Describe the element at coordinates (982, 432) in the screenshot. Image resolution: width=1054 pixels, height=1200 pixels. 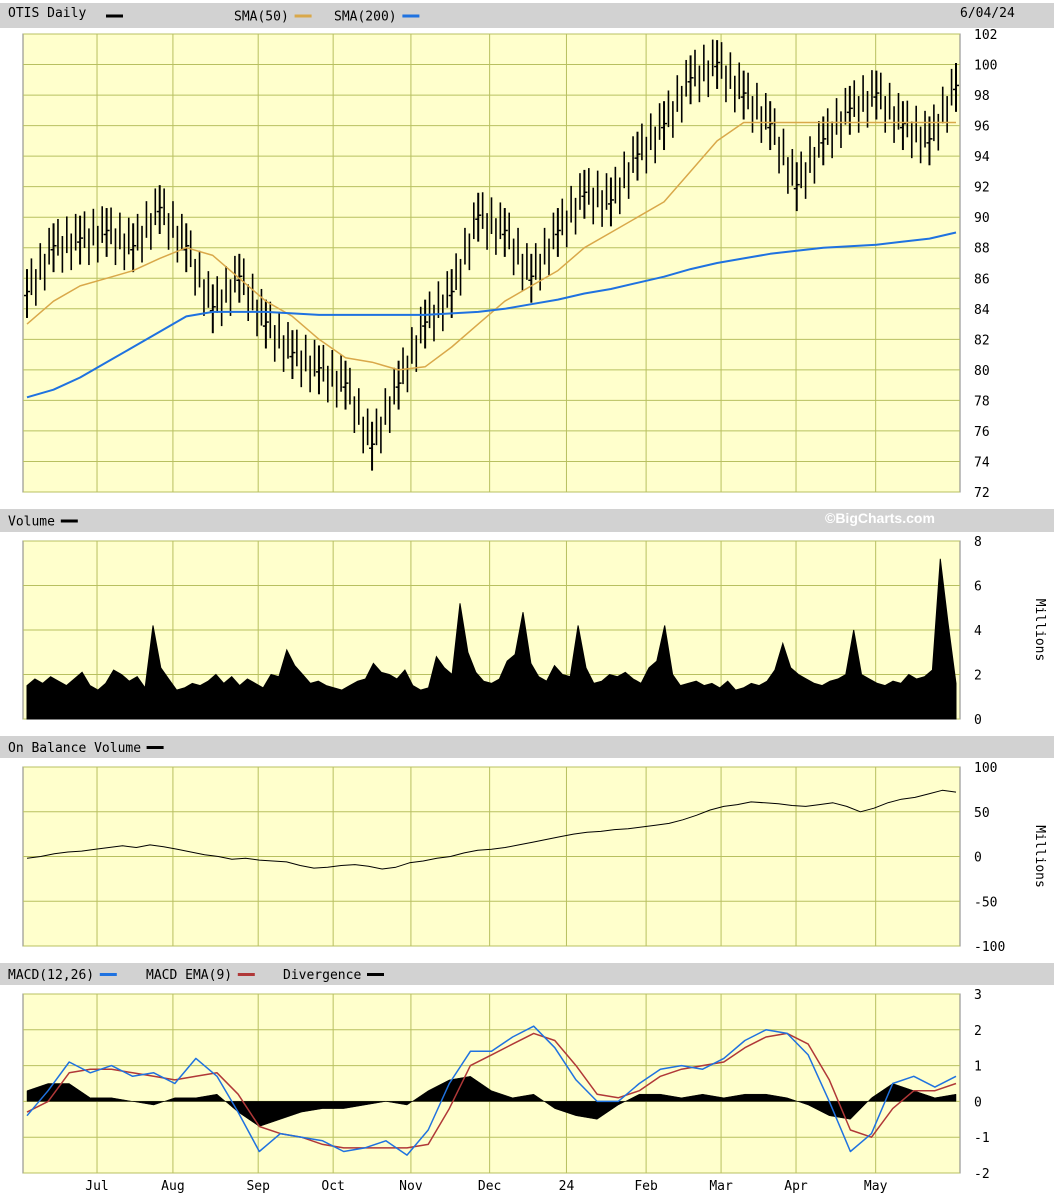
I see `y-tick-label: 76` at that location.